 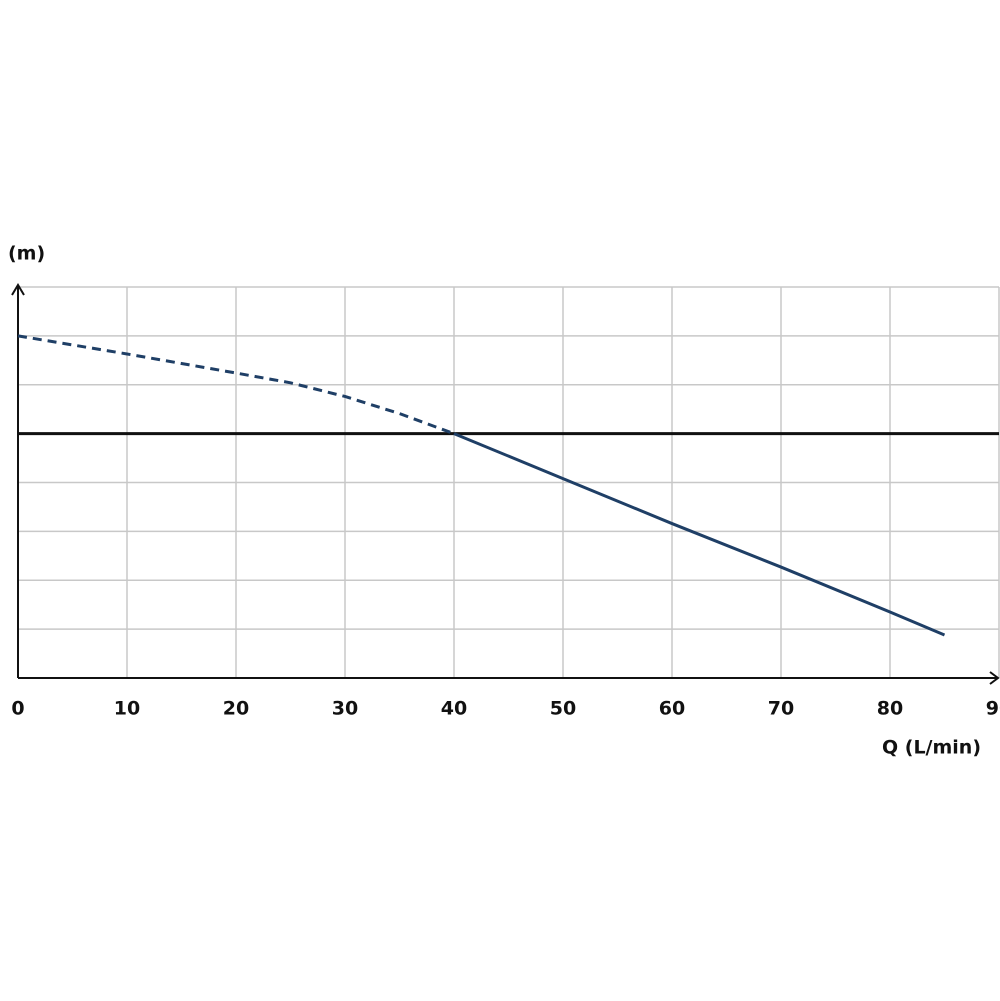 I want to click on x-tick-label: 0, so click(x=17, y=709).